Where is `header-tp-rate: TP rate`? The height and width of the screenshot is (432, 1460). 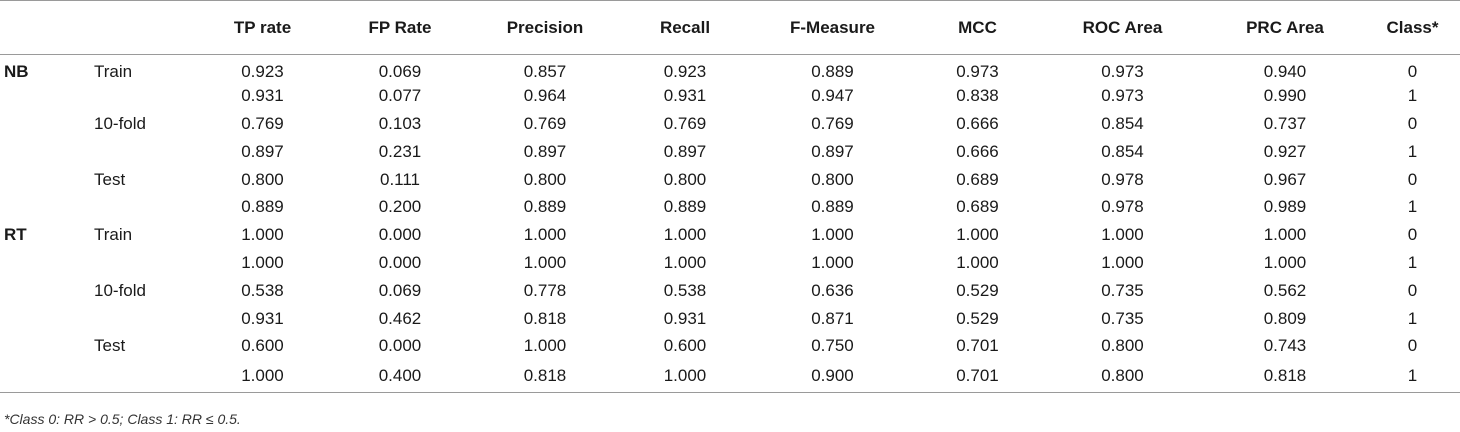 header-tp-rate: TP rate is located at coordinates (262, 27).